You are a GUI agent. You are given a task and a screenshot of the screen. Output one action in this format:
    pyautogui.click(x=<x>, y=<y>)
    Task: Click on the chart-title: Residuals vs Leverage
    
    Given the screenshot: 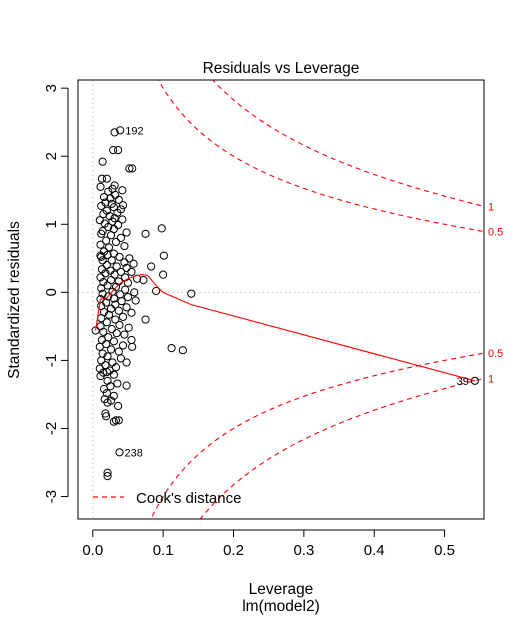 What is the action you would take?
    pyautogui.click(x=281, y=68)
    